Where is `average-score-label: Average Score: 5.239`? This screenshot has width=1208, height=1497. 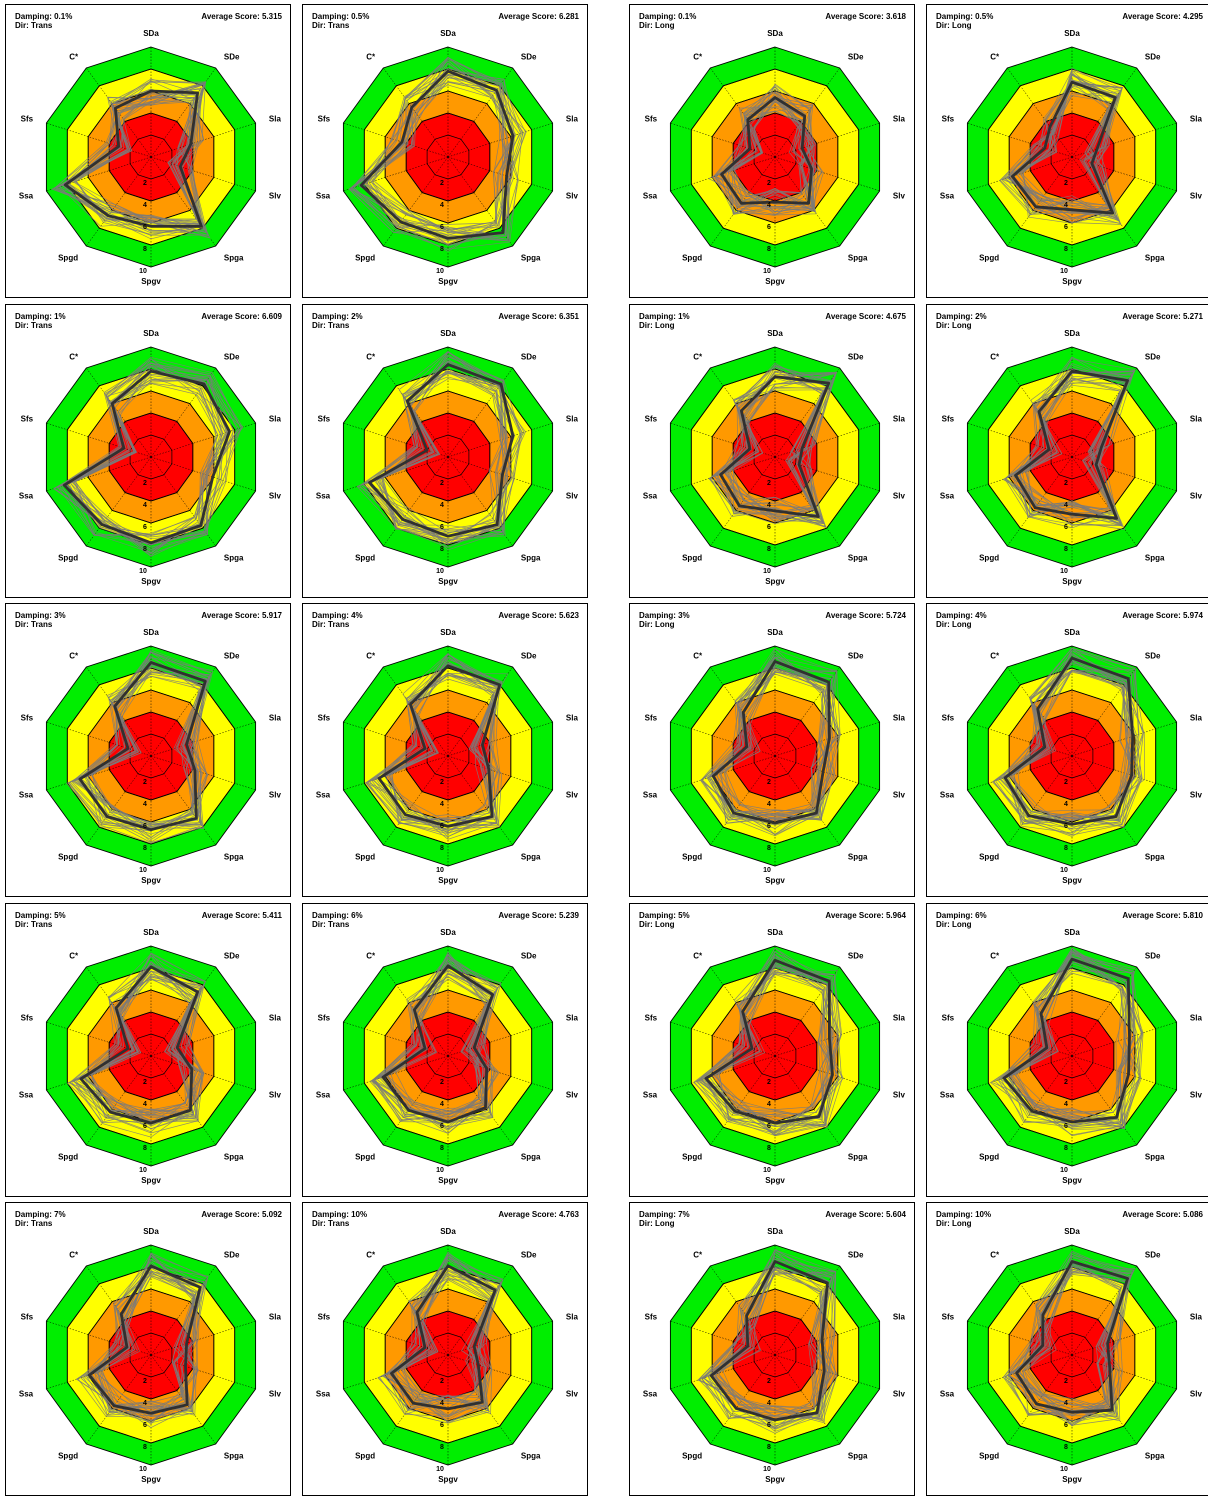
average-score-label: Average Score: 5.239 is located at coordinates (538, 915).